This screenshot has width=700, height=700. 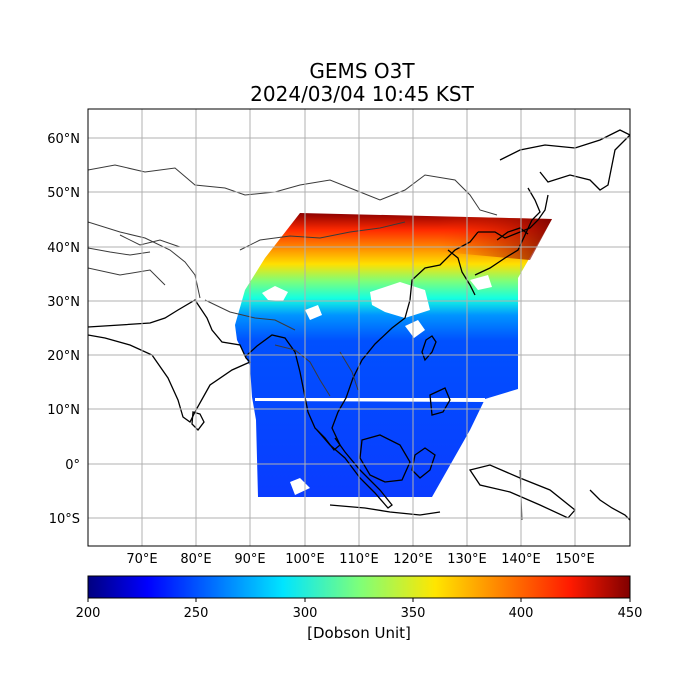 What do you see at coordinates (249, 559) in the screenshot?
I see `lon-tick: 90°E` at bounding box center [249, 559].